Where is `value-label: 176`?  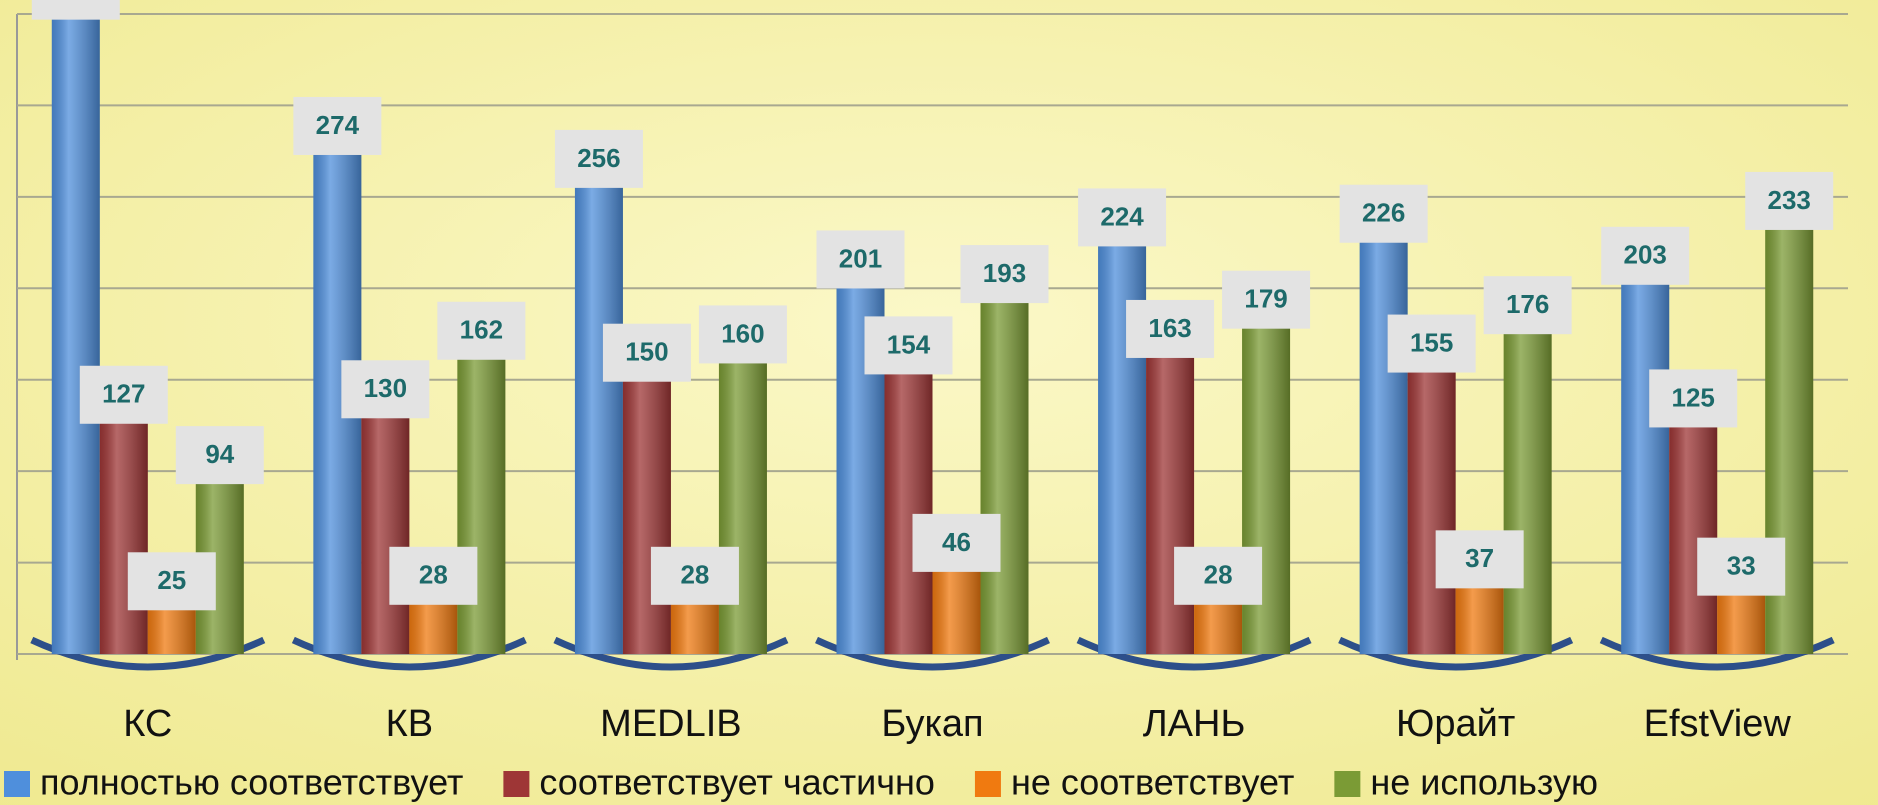
value-label: 176 is located at coordinates (1527, 304).